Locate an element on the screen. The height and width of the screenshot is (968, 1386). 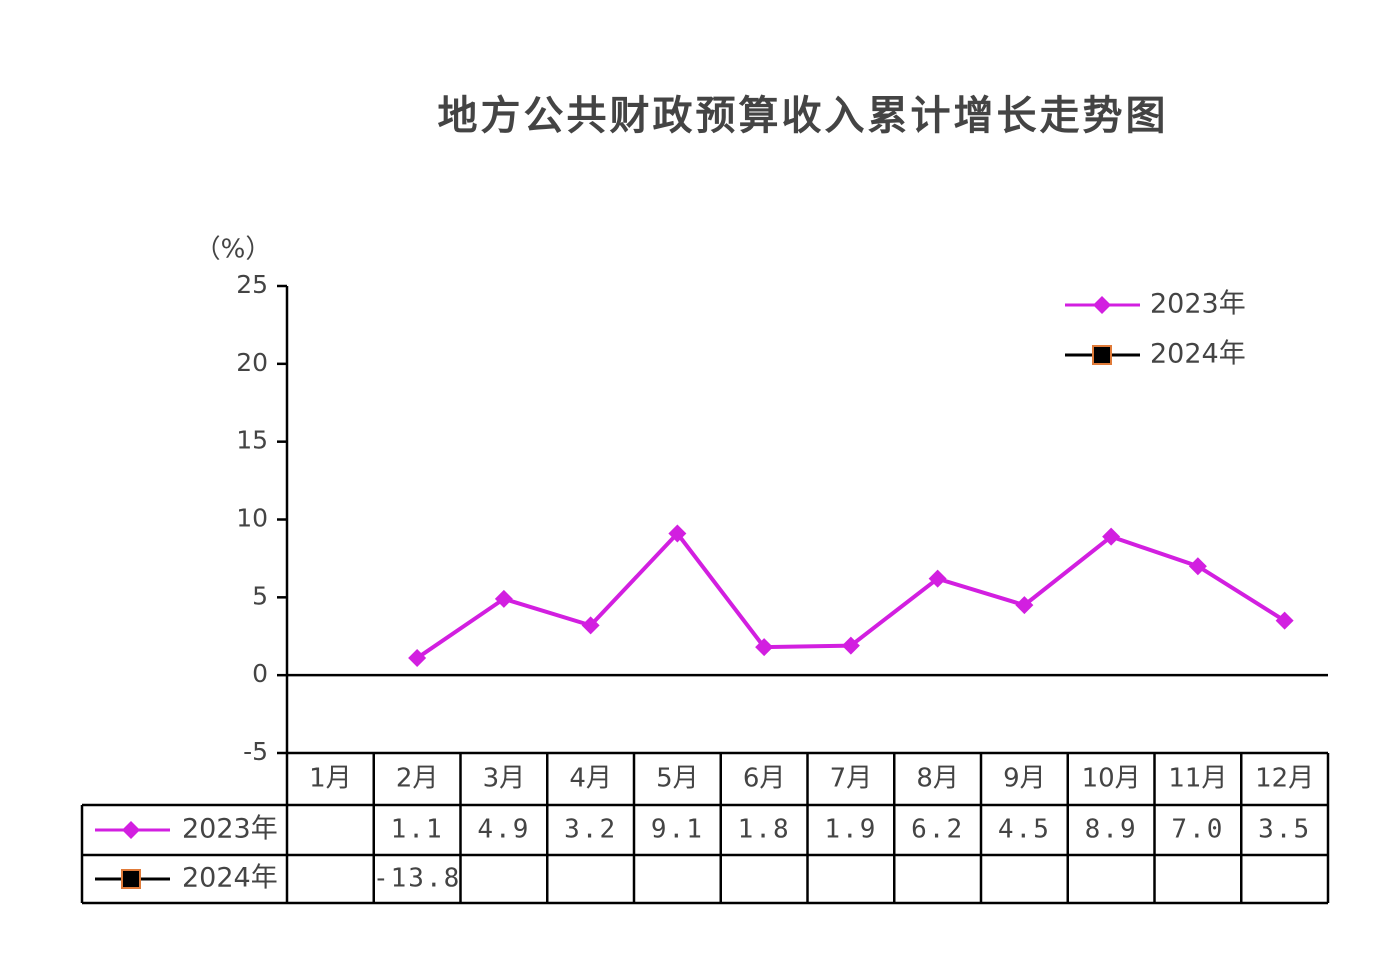
table-row-label: 2024年 is located at coordinates (230, 878).